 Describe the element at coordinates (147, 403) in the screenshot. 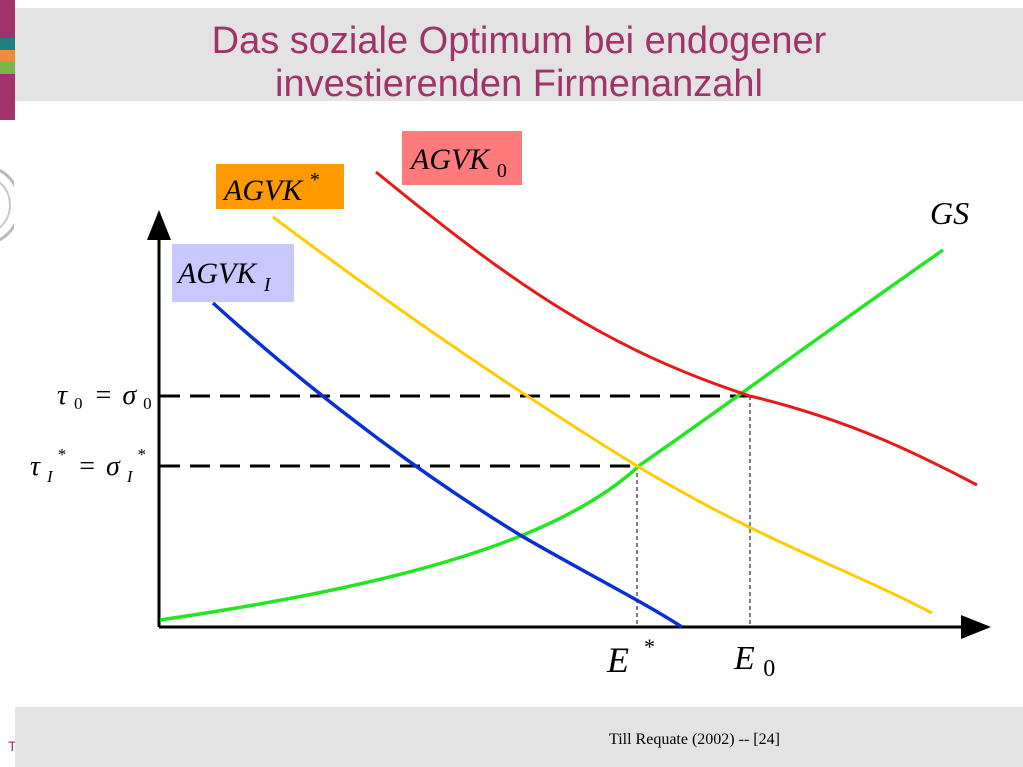

I see `y-label-tau0-sub1: 0` at that location.